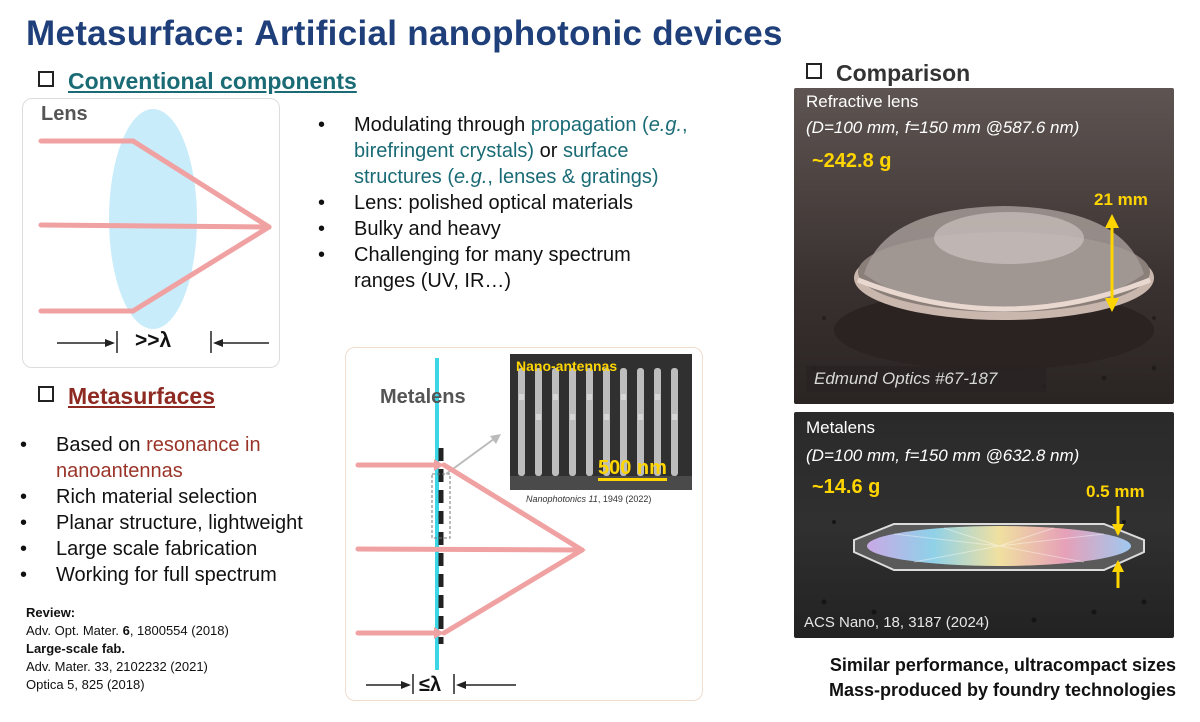  What do you see at coordinates (117, 666) in the screenshot?
I see `fab-ref-1: Adv. Mater. 33, 2102232 (2021)` at bounding box center [117, 666].